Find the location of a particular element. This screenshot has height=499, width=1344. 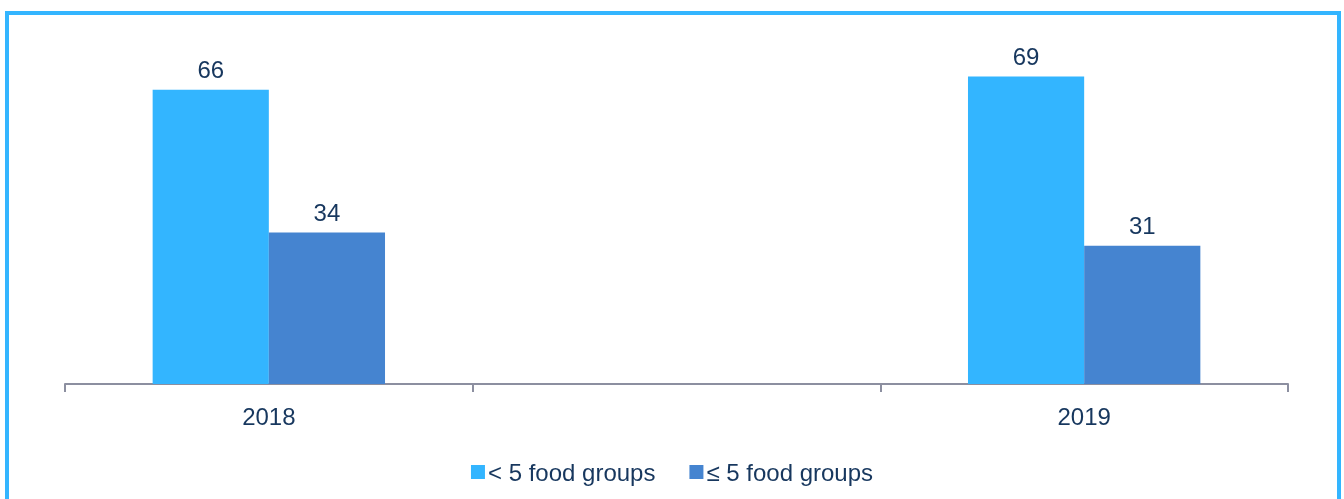

legend-label: ≤ 5 food groups is located at coordinates (790, 472).